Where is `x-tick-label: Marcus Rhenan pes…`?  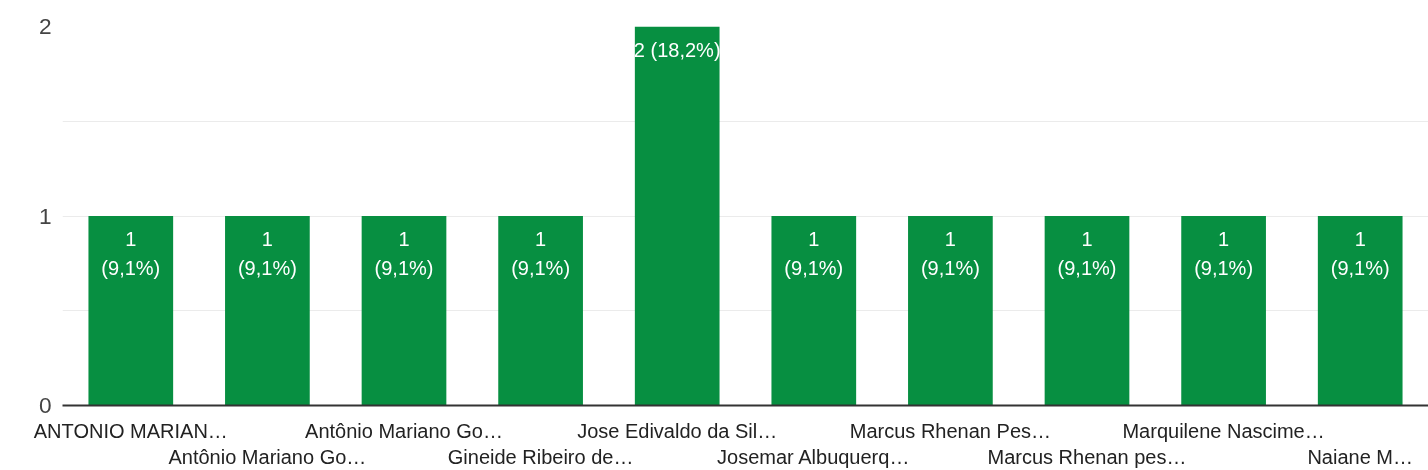 x-tick-label: Marcus Rhenan pes… is located at coordinates (1087, 456).